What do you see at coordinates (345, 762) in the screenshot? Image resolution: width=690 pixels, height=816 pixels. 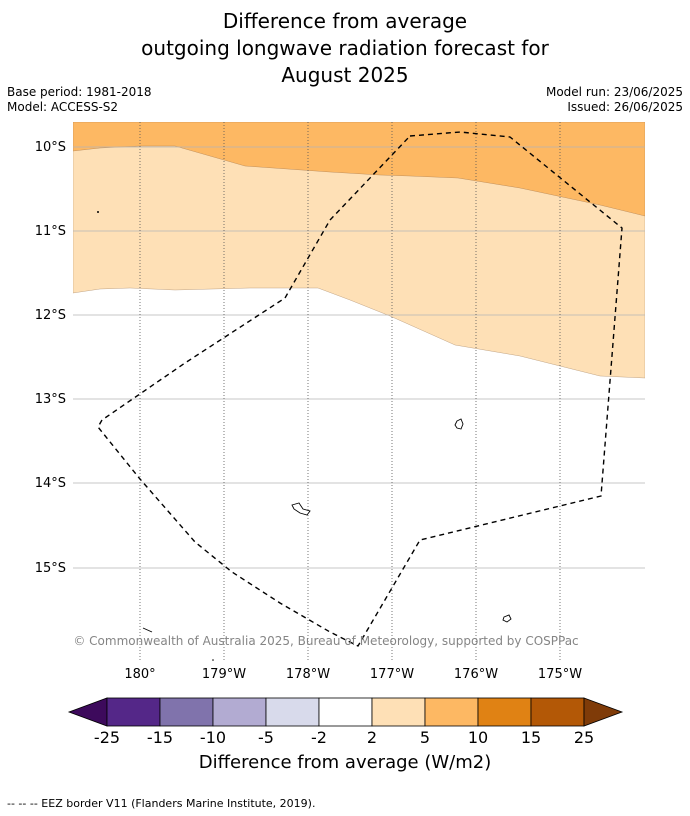 I see `colorbar-title: Difference from average (W/m2)` at bounding box center [345, 762].